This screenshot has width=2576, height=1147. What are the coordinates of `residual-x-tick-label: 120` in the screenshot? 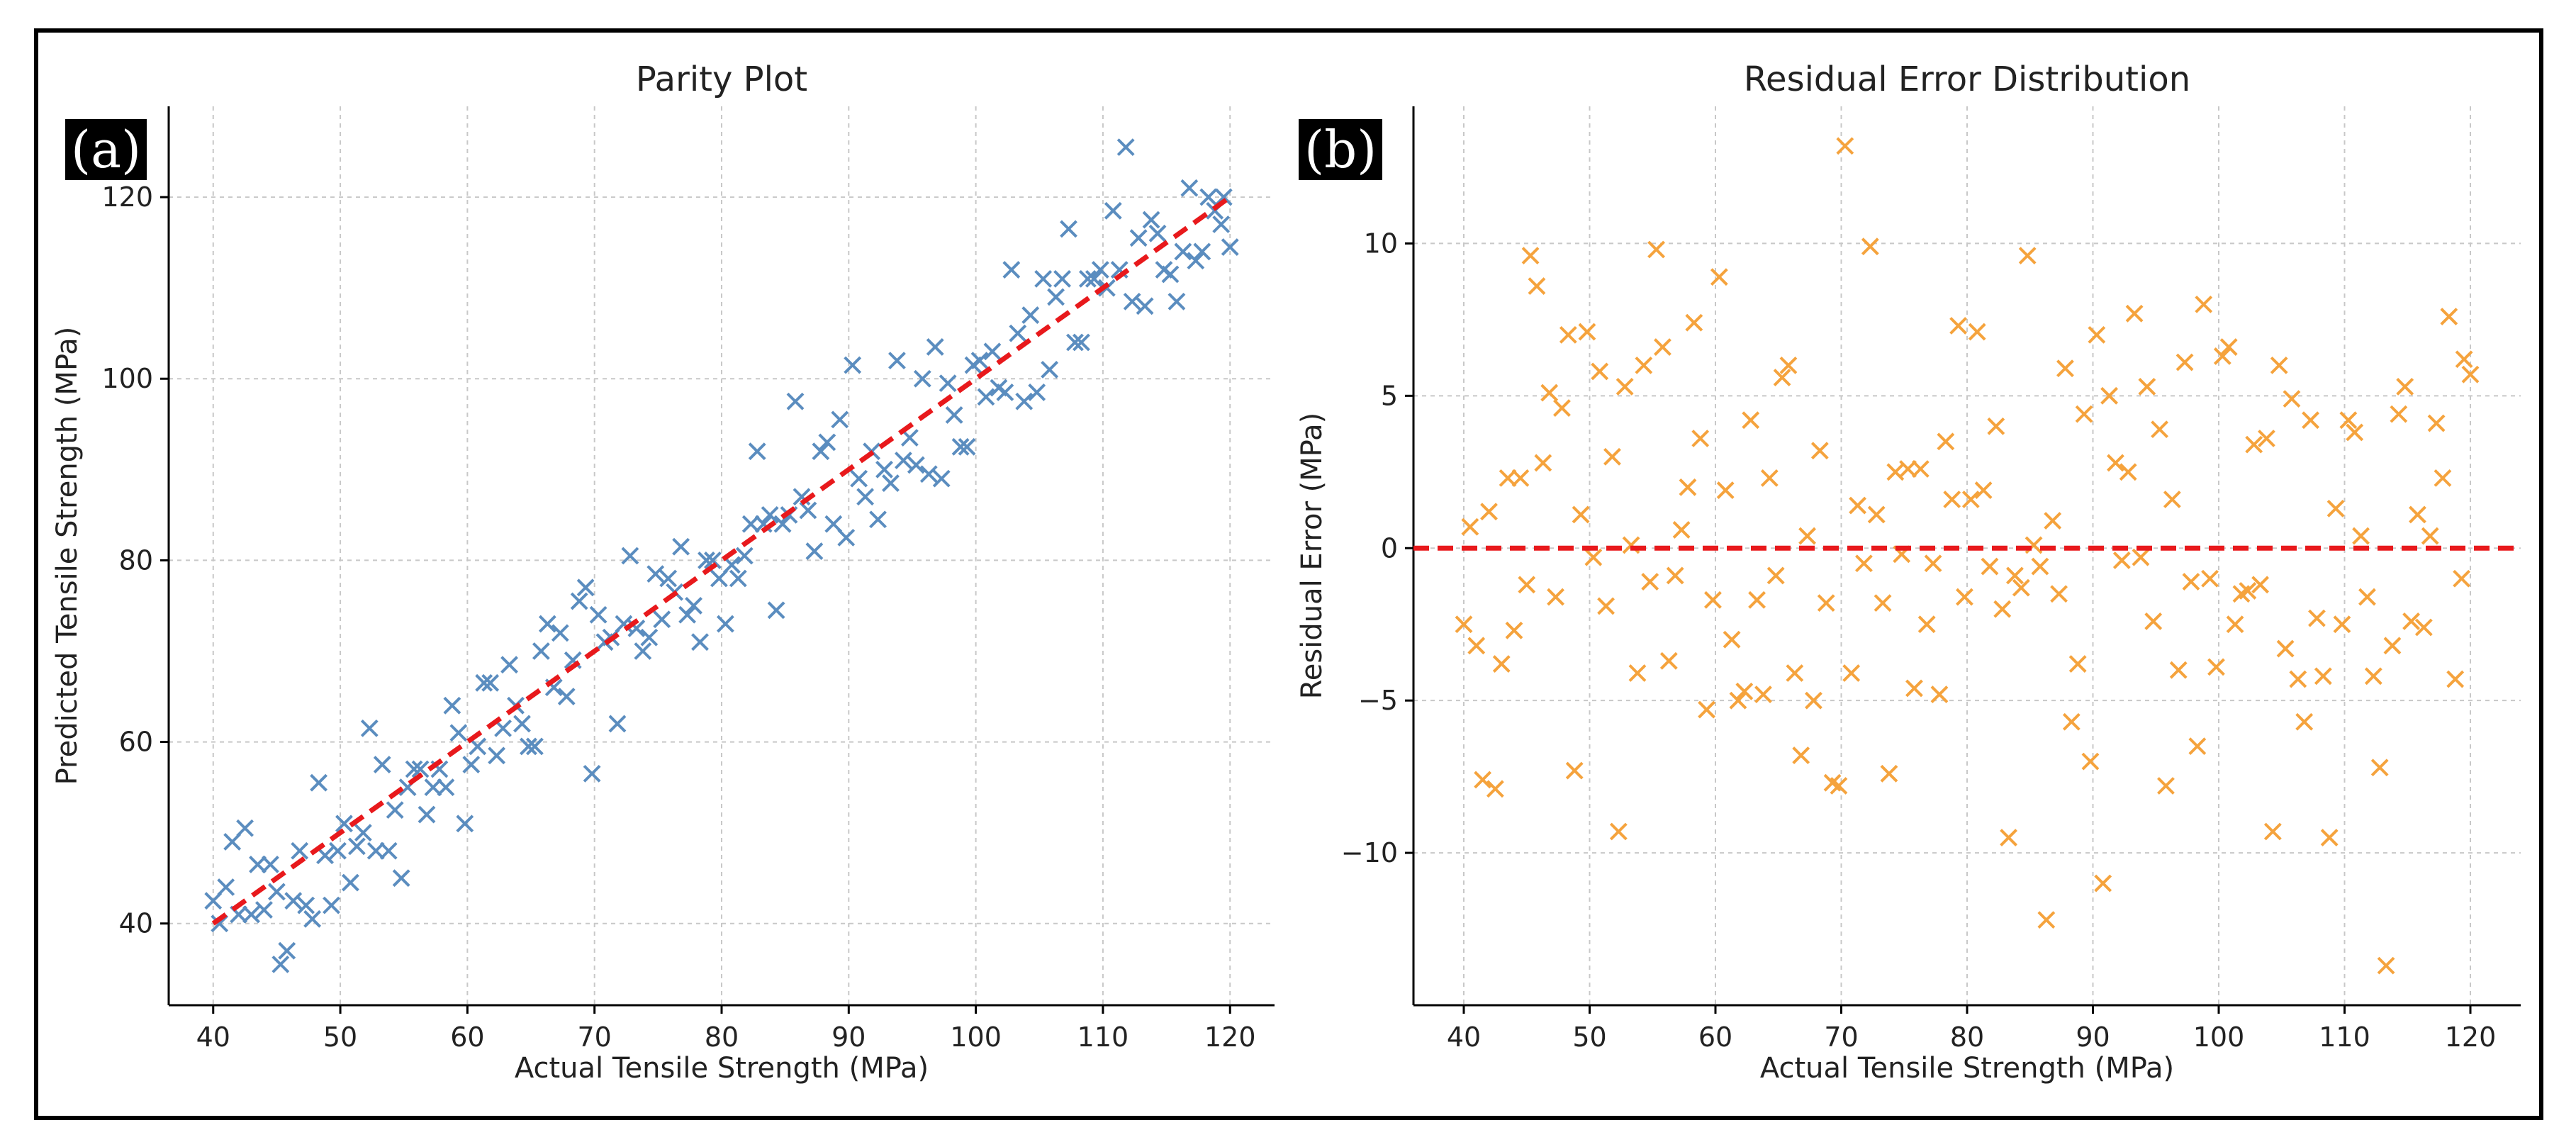 It's located at (2471, 1038).